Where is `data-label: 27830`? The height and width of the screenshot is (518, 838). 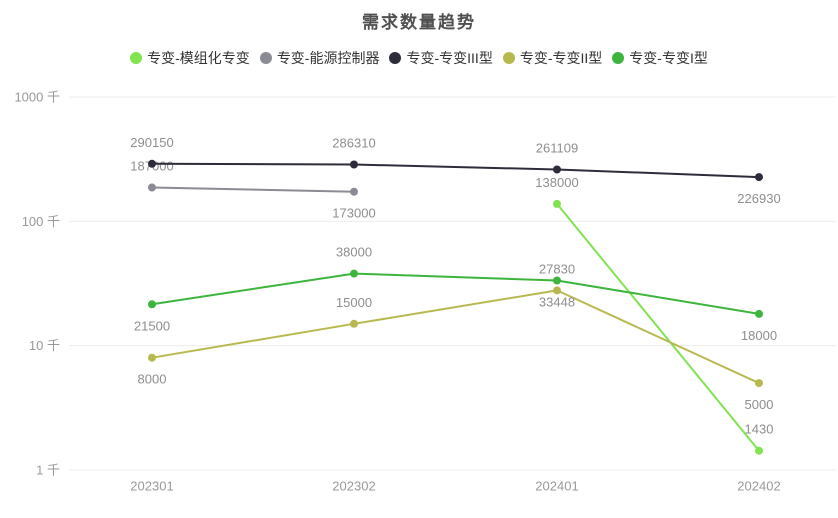
data-label: 27830 is located at coordinates (557, 268).